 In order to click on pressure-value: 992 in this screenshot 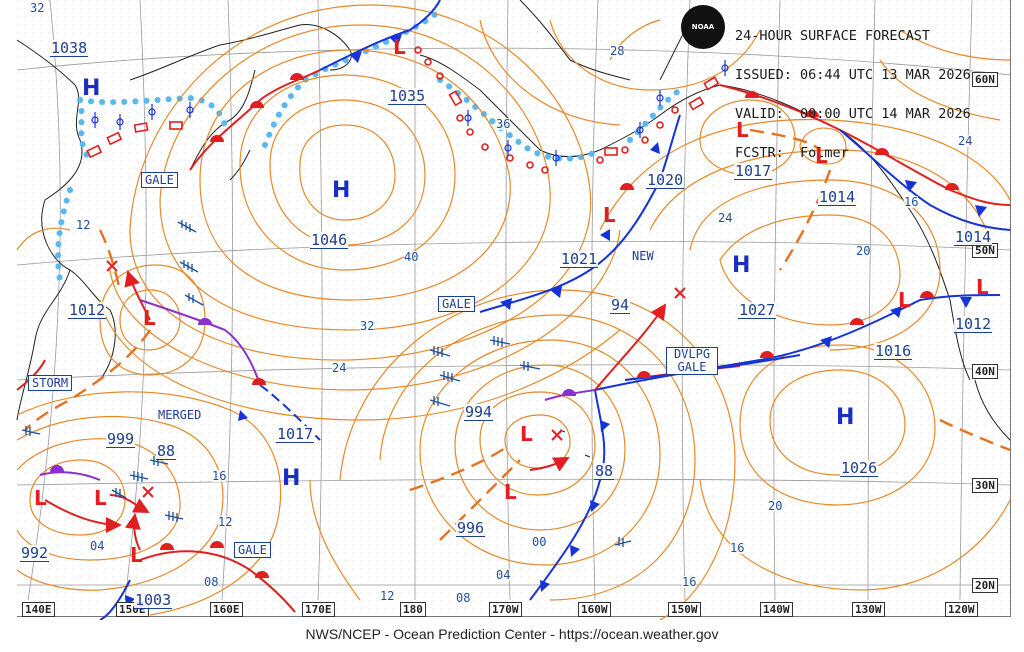, I will do `click(35, 553)`.